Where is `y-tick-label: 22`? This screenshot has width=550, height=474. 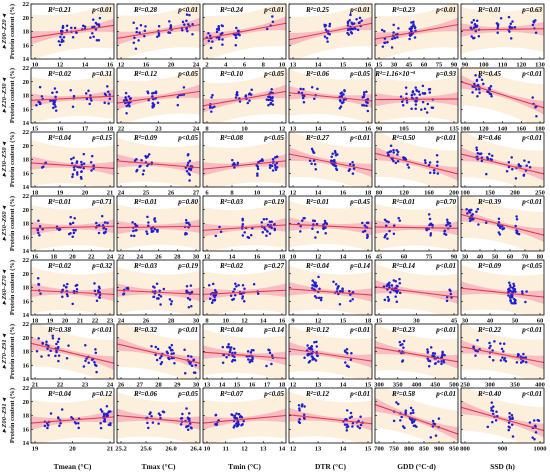
y-tick-label: 22 is located at coordinates (26, 132).